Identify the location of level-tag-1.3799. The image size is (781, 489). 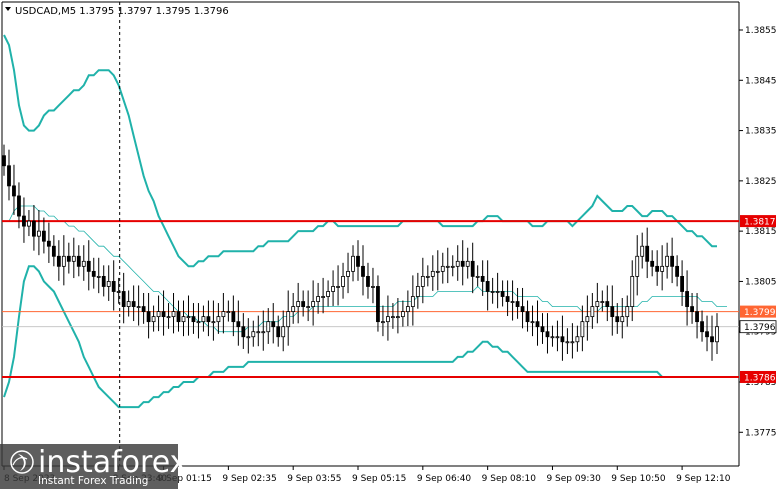
(758, 311).